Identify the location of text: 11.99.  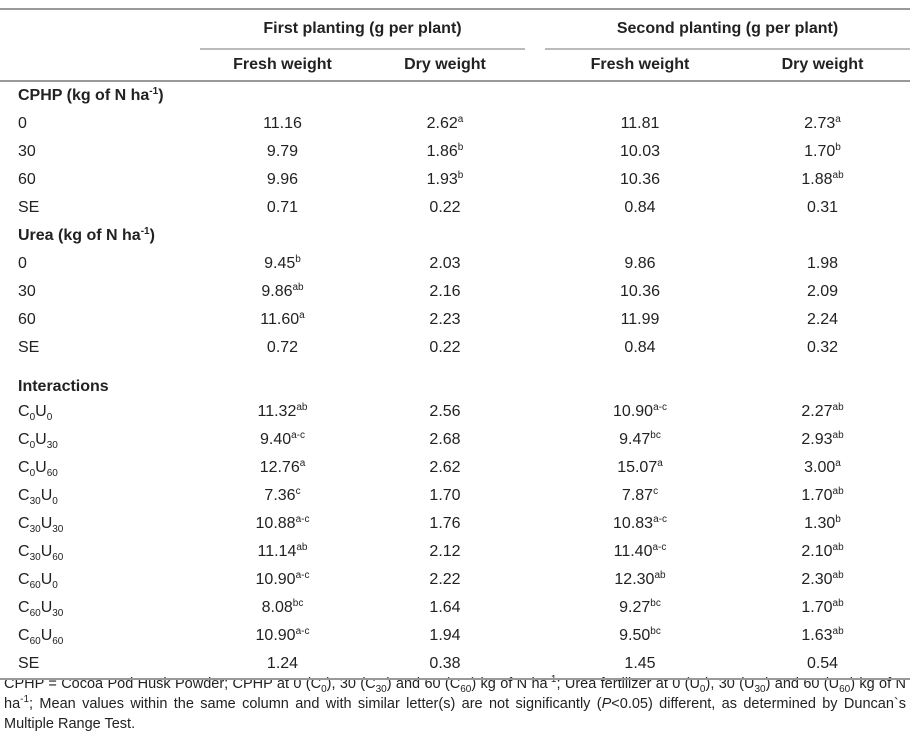
(640, 319).